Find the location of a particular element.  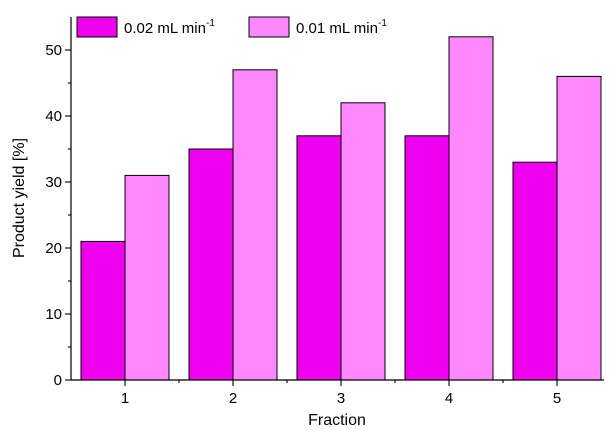

x-ticks: 1 2 3 4 5 is located at coordinates (341, 393).